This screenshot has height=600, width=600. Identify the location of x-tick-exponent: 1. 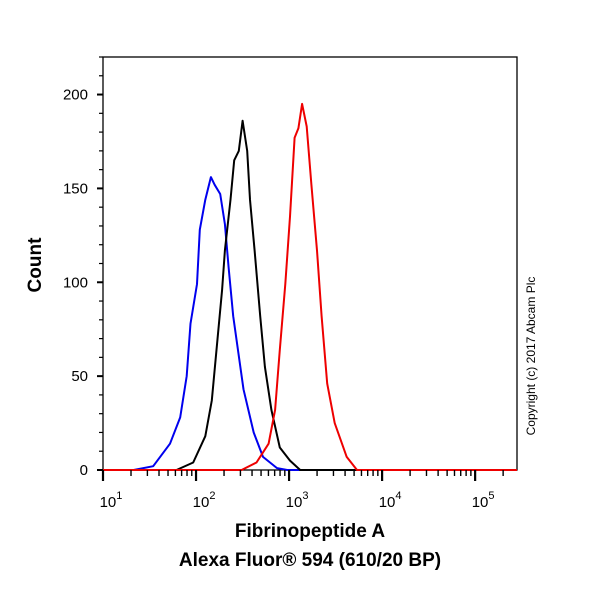
(119, 496).